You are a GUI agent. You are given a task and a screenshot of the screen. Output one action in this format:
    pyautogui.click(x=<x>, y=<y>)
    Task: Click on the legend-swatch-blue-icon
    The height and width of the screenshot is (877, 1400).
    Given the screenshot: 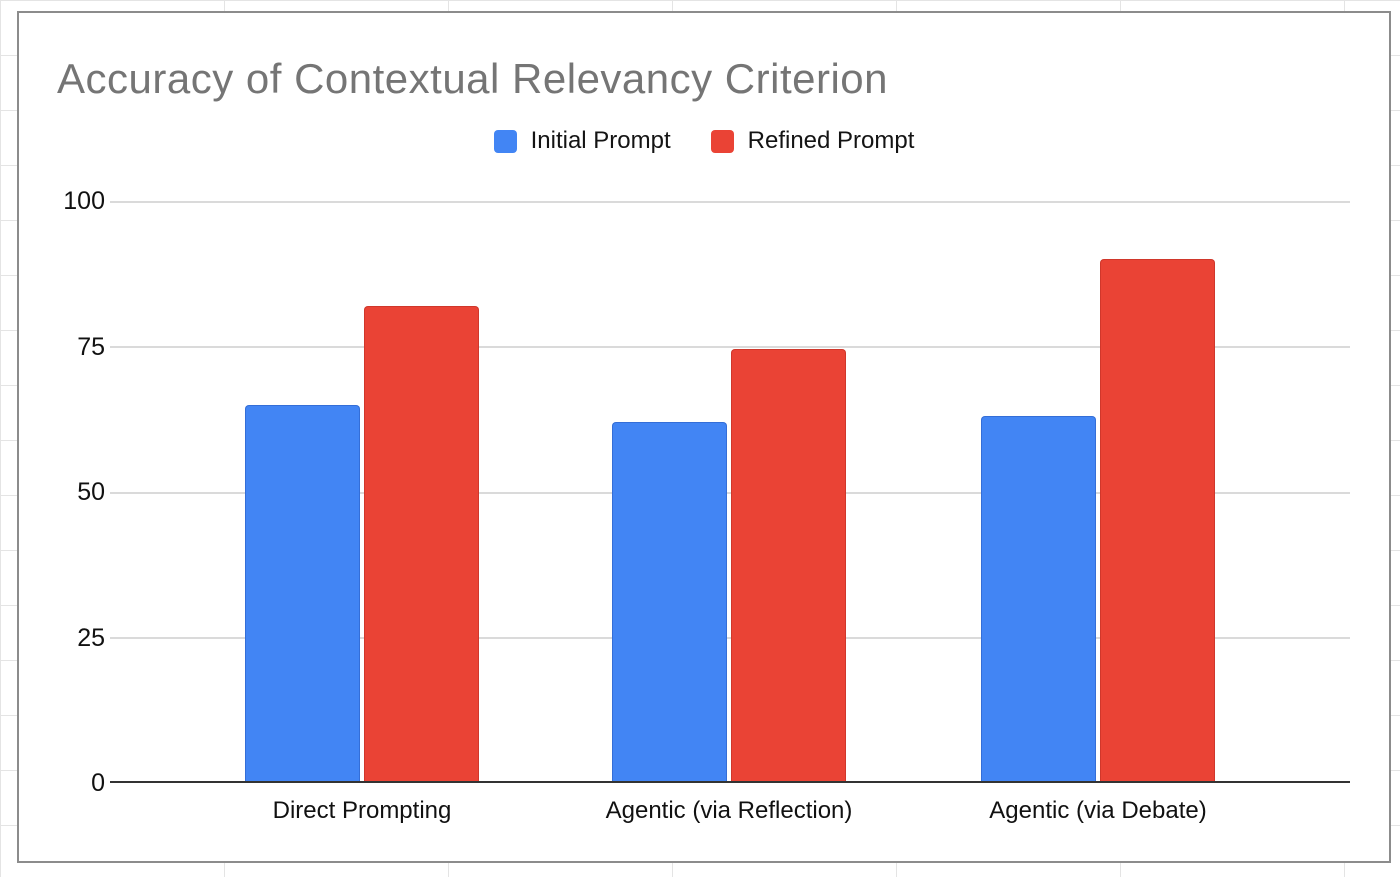 What is the action you would take?
    pyautogui.click(x=505, y=141)
    